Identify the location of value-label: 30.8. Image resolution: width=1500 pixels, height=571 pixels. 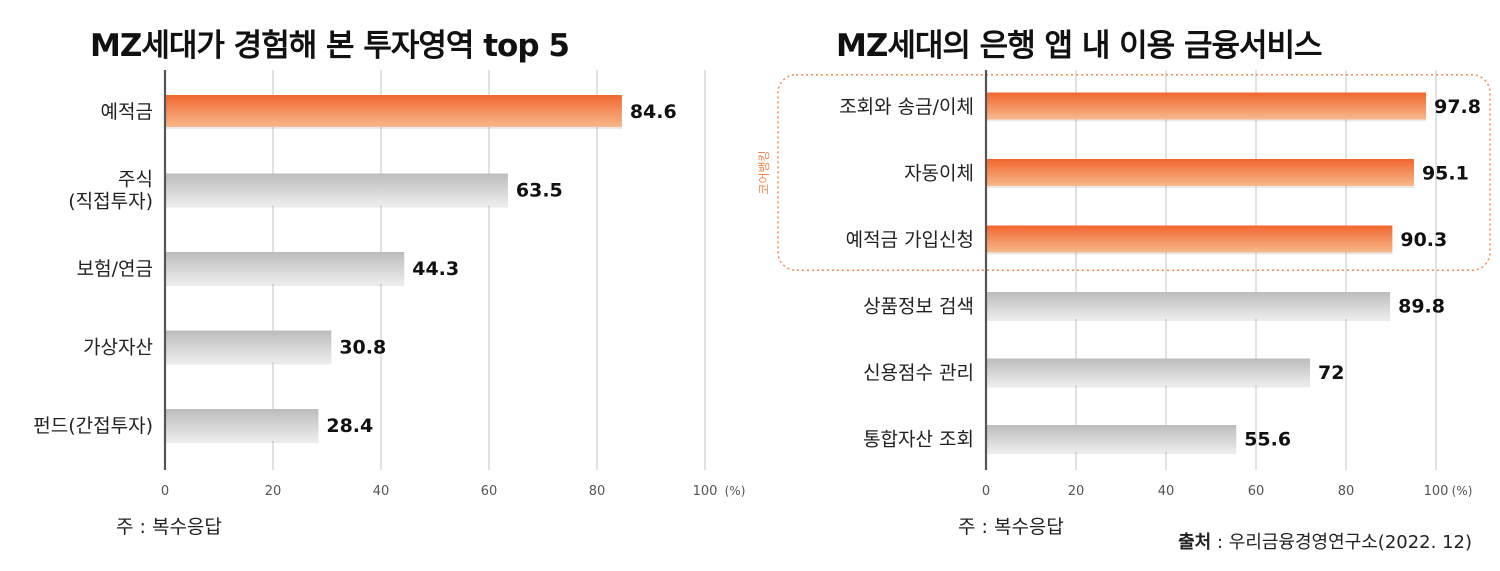
(362, 348).